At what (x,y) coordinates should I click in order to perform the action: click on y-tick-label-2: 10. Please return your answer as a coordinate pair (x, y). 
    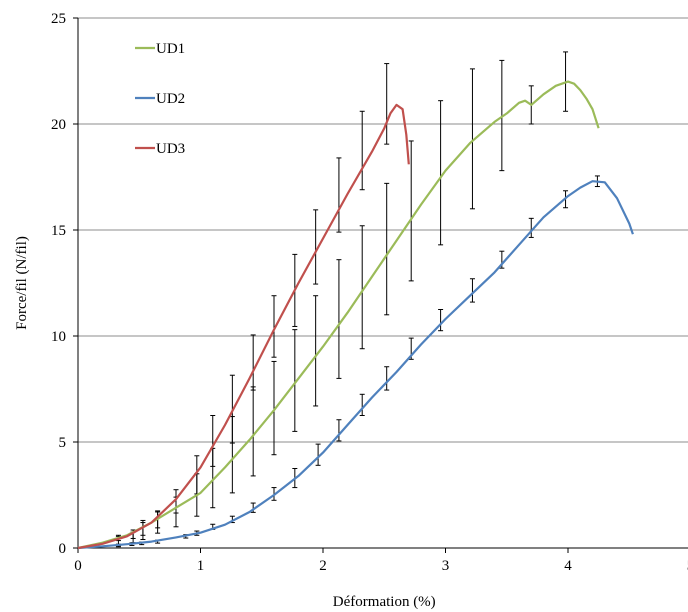
    Looking at the image, I should click on (58, 337).